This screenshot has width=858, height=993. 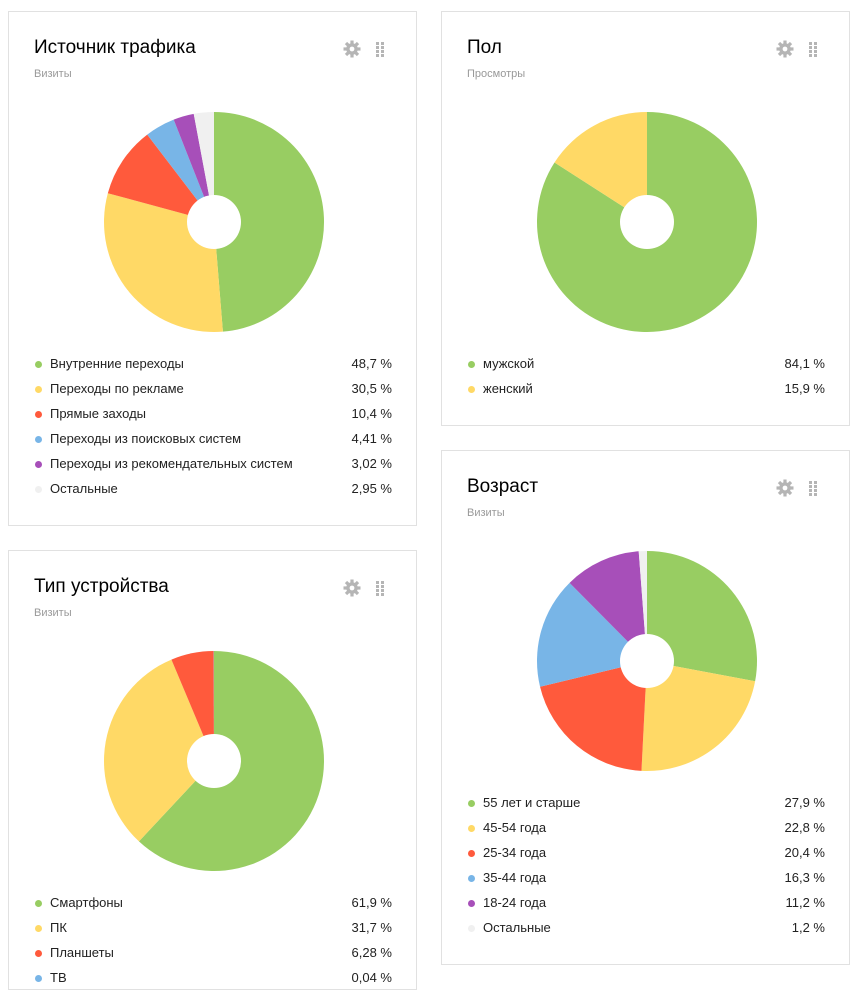 What do you see at coordinates (805, 828) in the screenshot?
I see `legend-value: 22,8 %` at bounding box center [805, 828].